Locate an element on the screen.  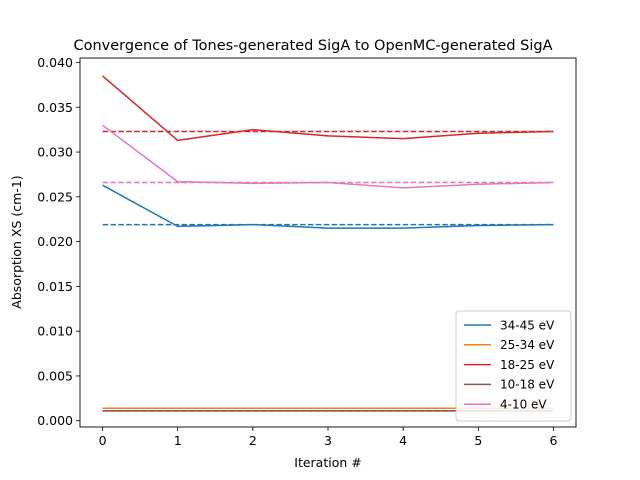
y-tick-label: 0.010 is located at coordinates (55, 331).